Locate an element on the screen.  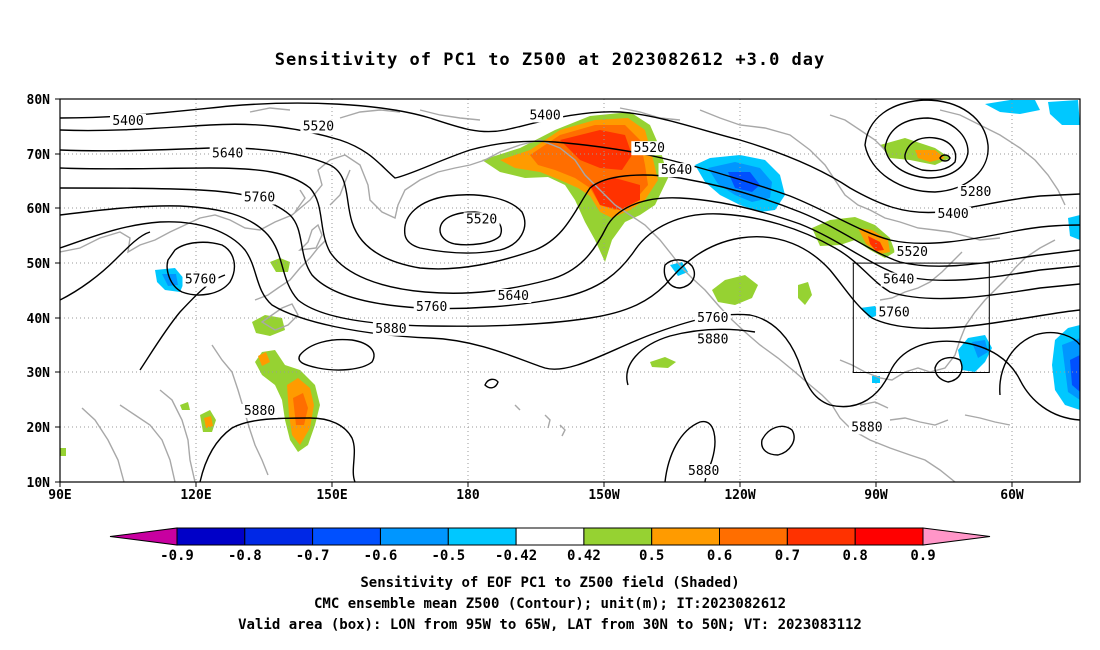
colorbar-label: 0.8 is located at coordinates (855, 556).